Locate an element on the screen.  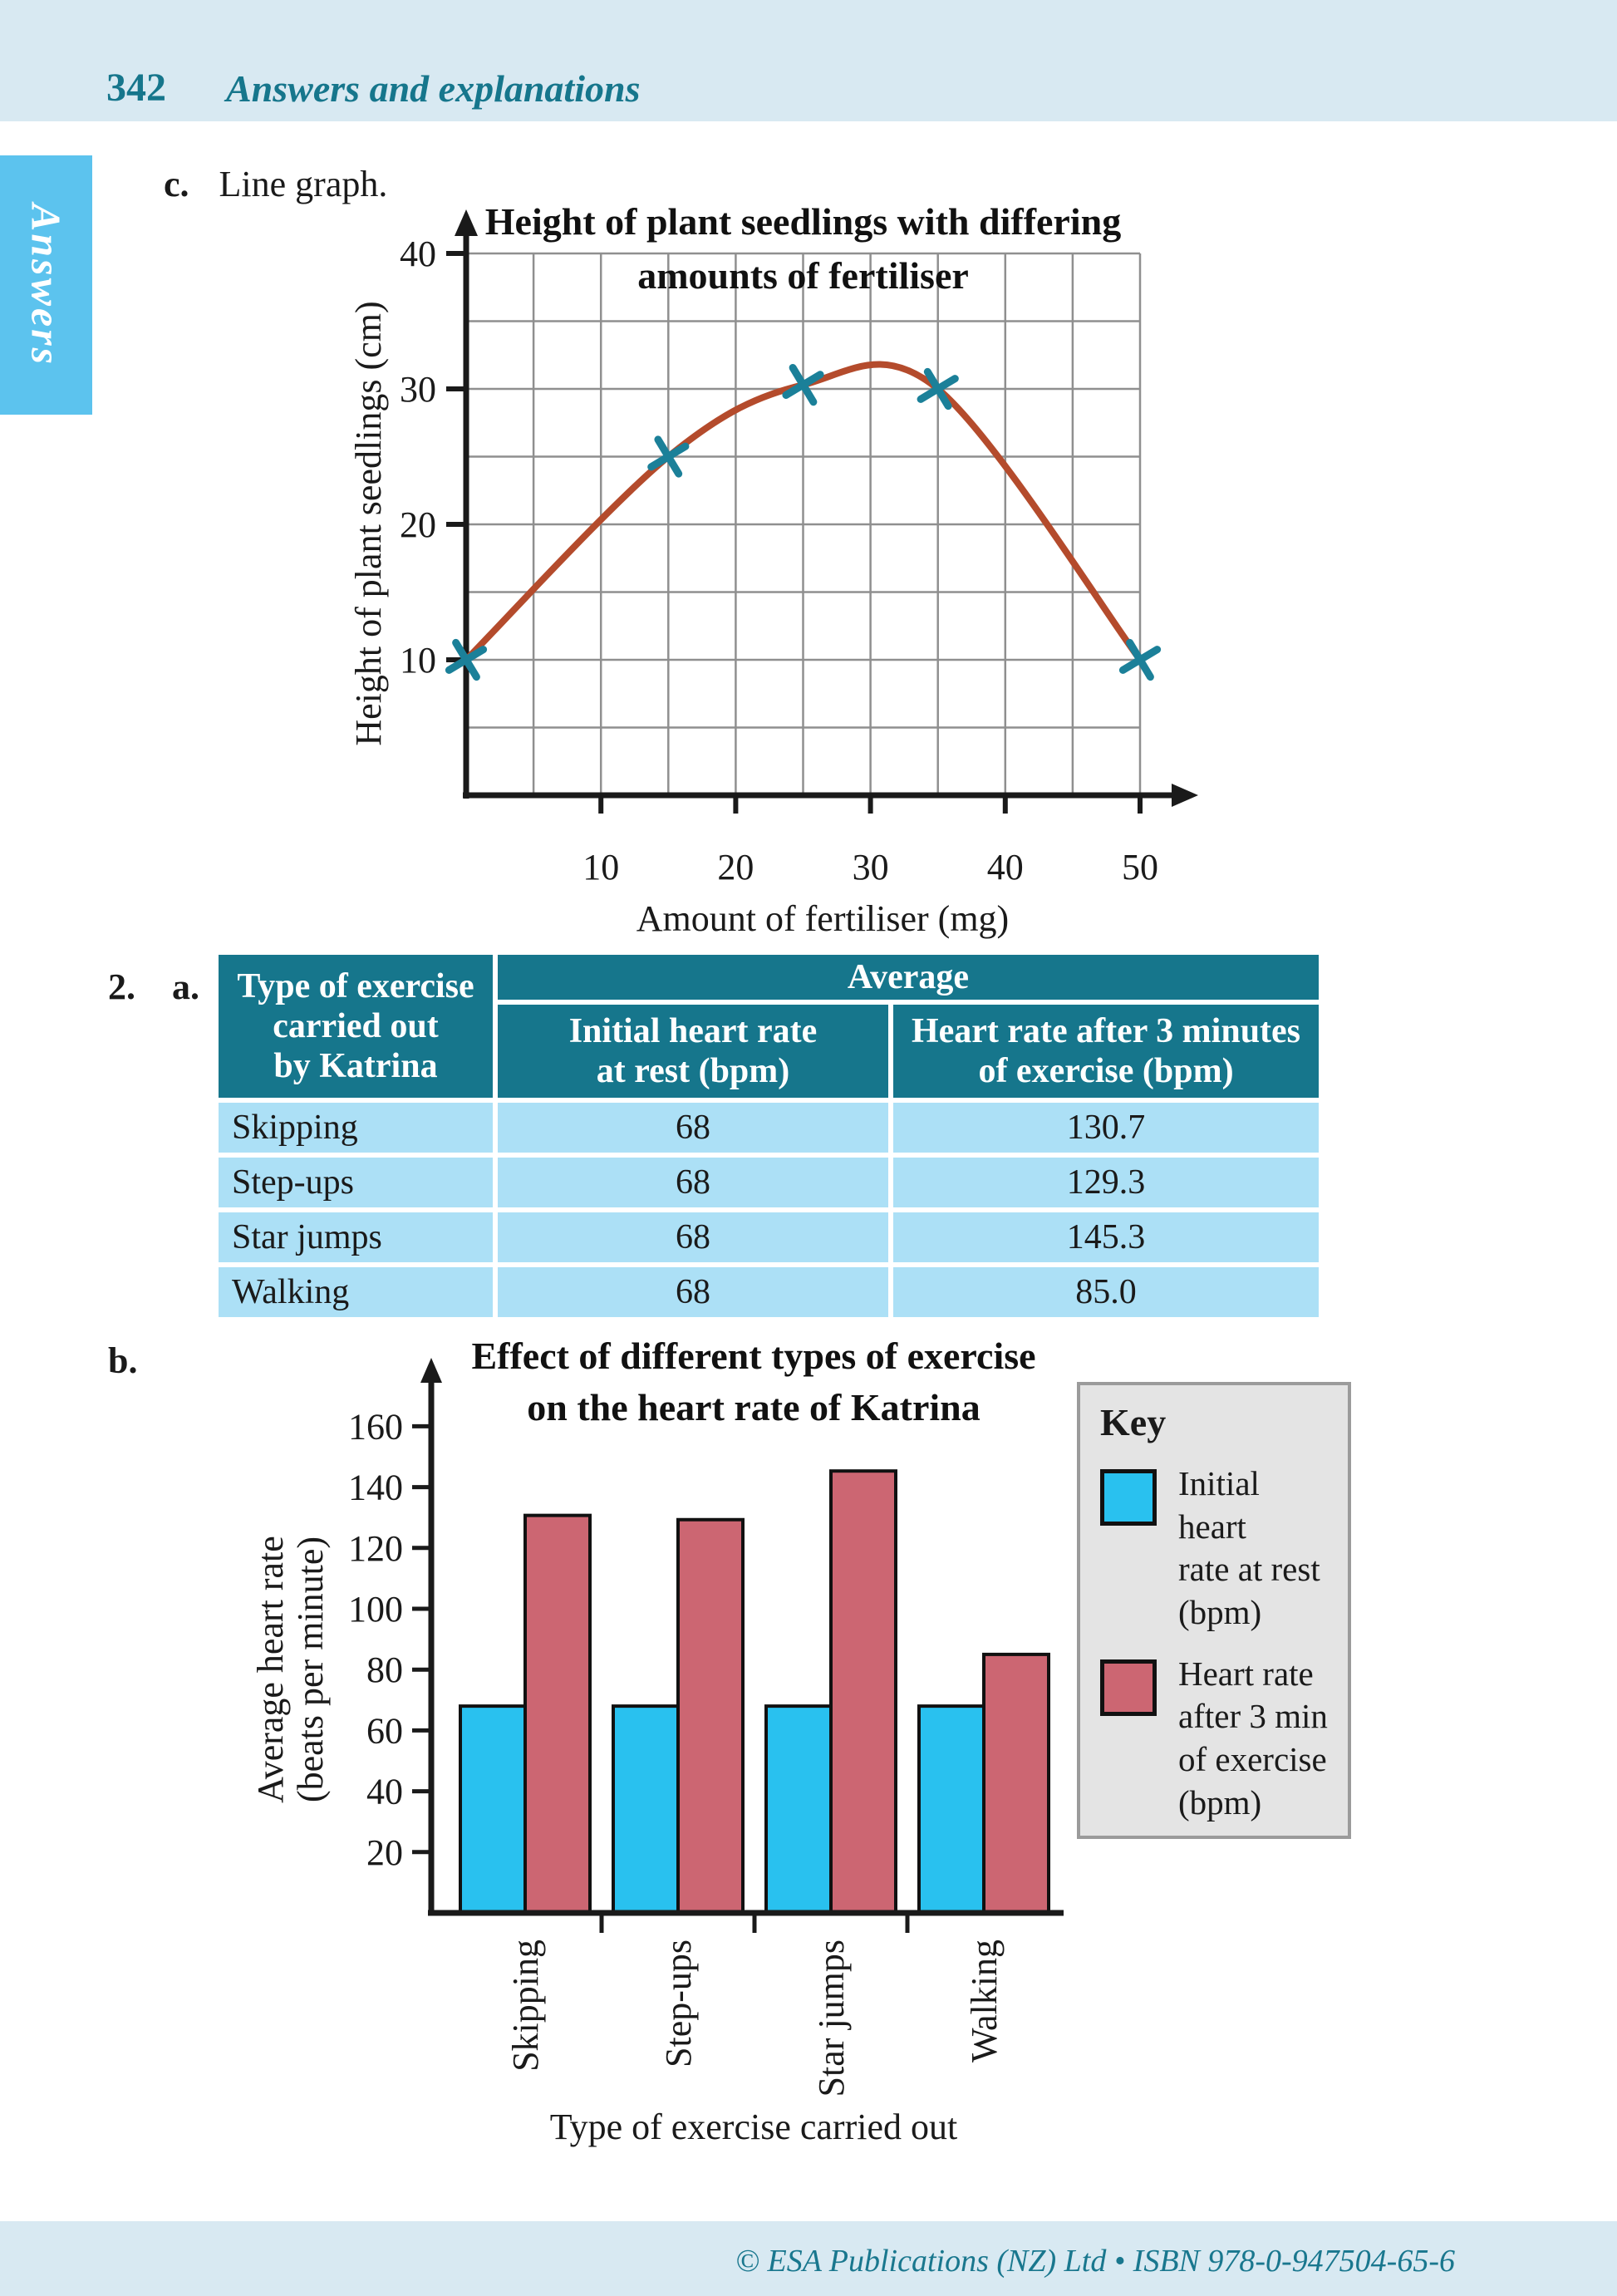
svg-text: 80 is located at coordinates (385, 1669).